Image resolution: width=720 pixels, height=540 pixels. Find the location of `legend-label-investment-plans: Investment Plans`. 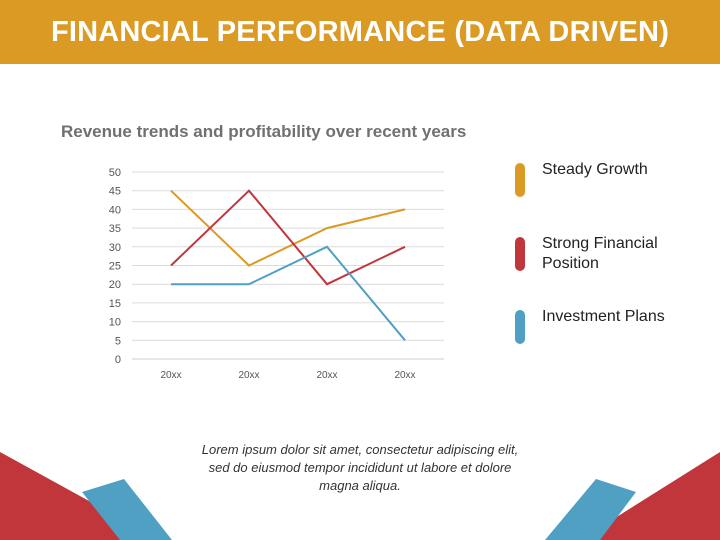

legend-label-investment-plans: Investment Plans is located at coordinates (603, 316).